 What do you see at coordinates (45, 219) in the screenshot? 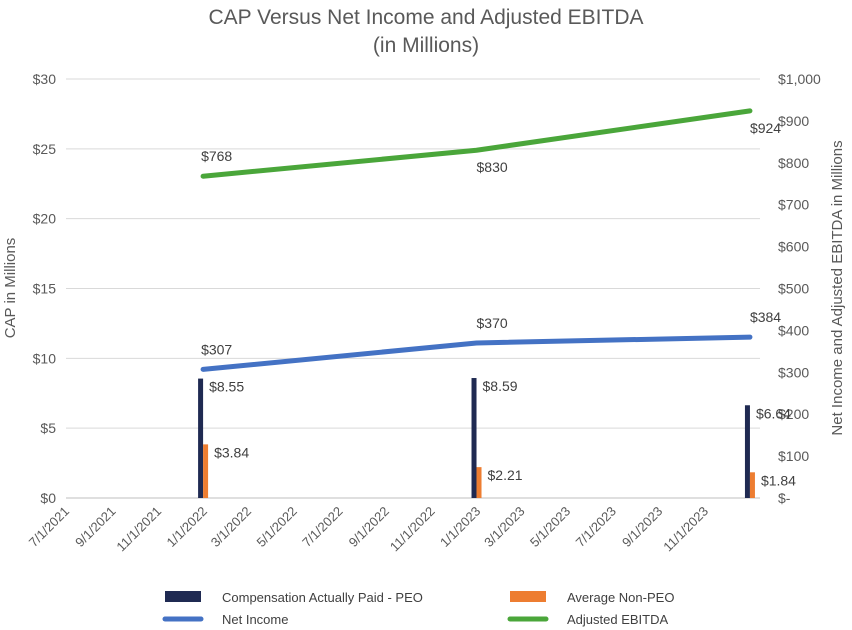
I see `left-tick-label: $20` at bounding box center [45, 219].